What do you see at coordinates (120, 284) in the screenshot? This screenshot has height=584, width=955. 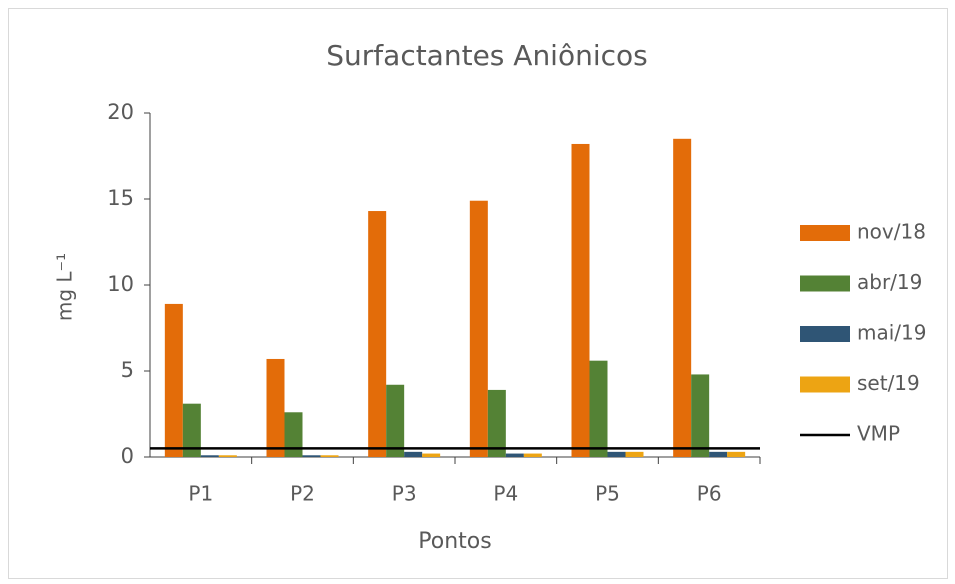 I see `y-tick-label: 10` at bounding box center [120, 284].